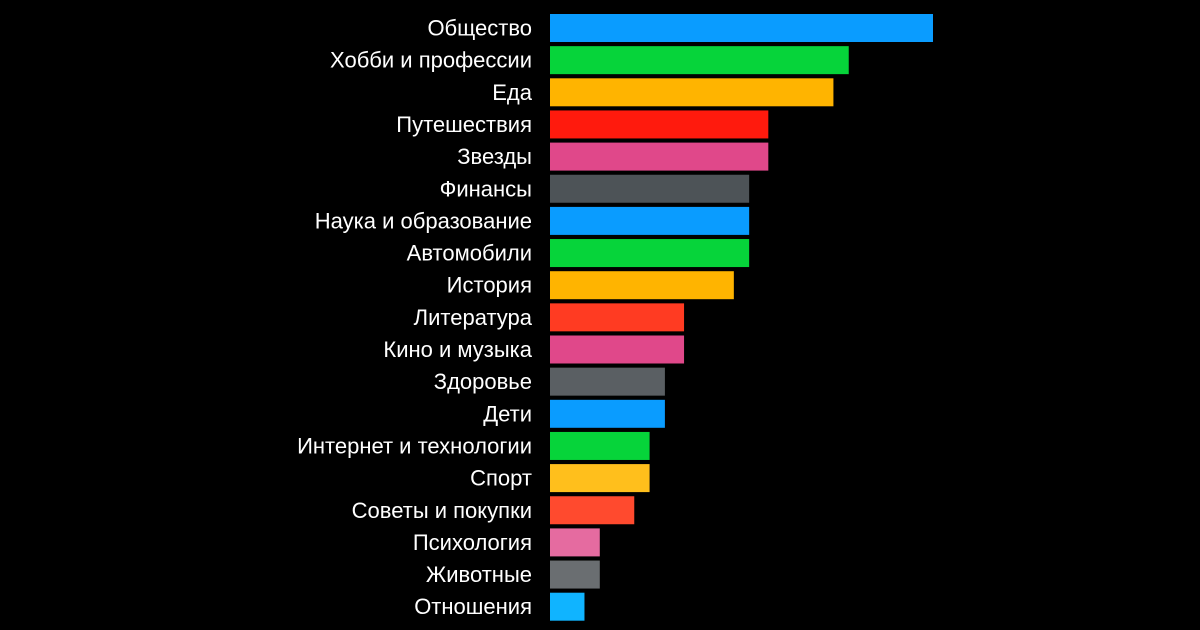 This screenshot has width=1200, height=630. Describe the element at coordinates (414, 445) in the screenshot. I see `category-label-13: Интернет и технологии` at that location.